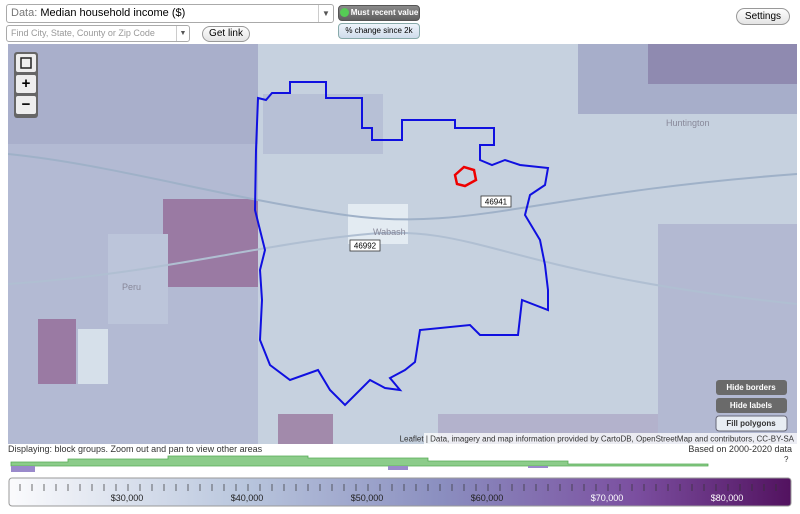  What do you see at coordinates (131, 287) in the screenshot?
I see `place-label: Peru` at bounding box center [131, 287].